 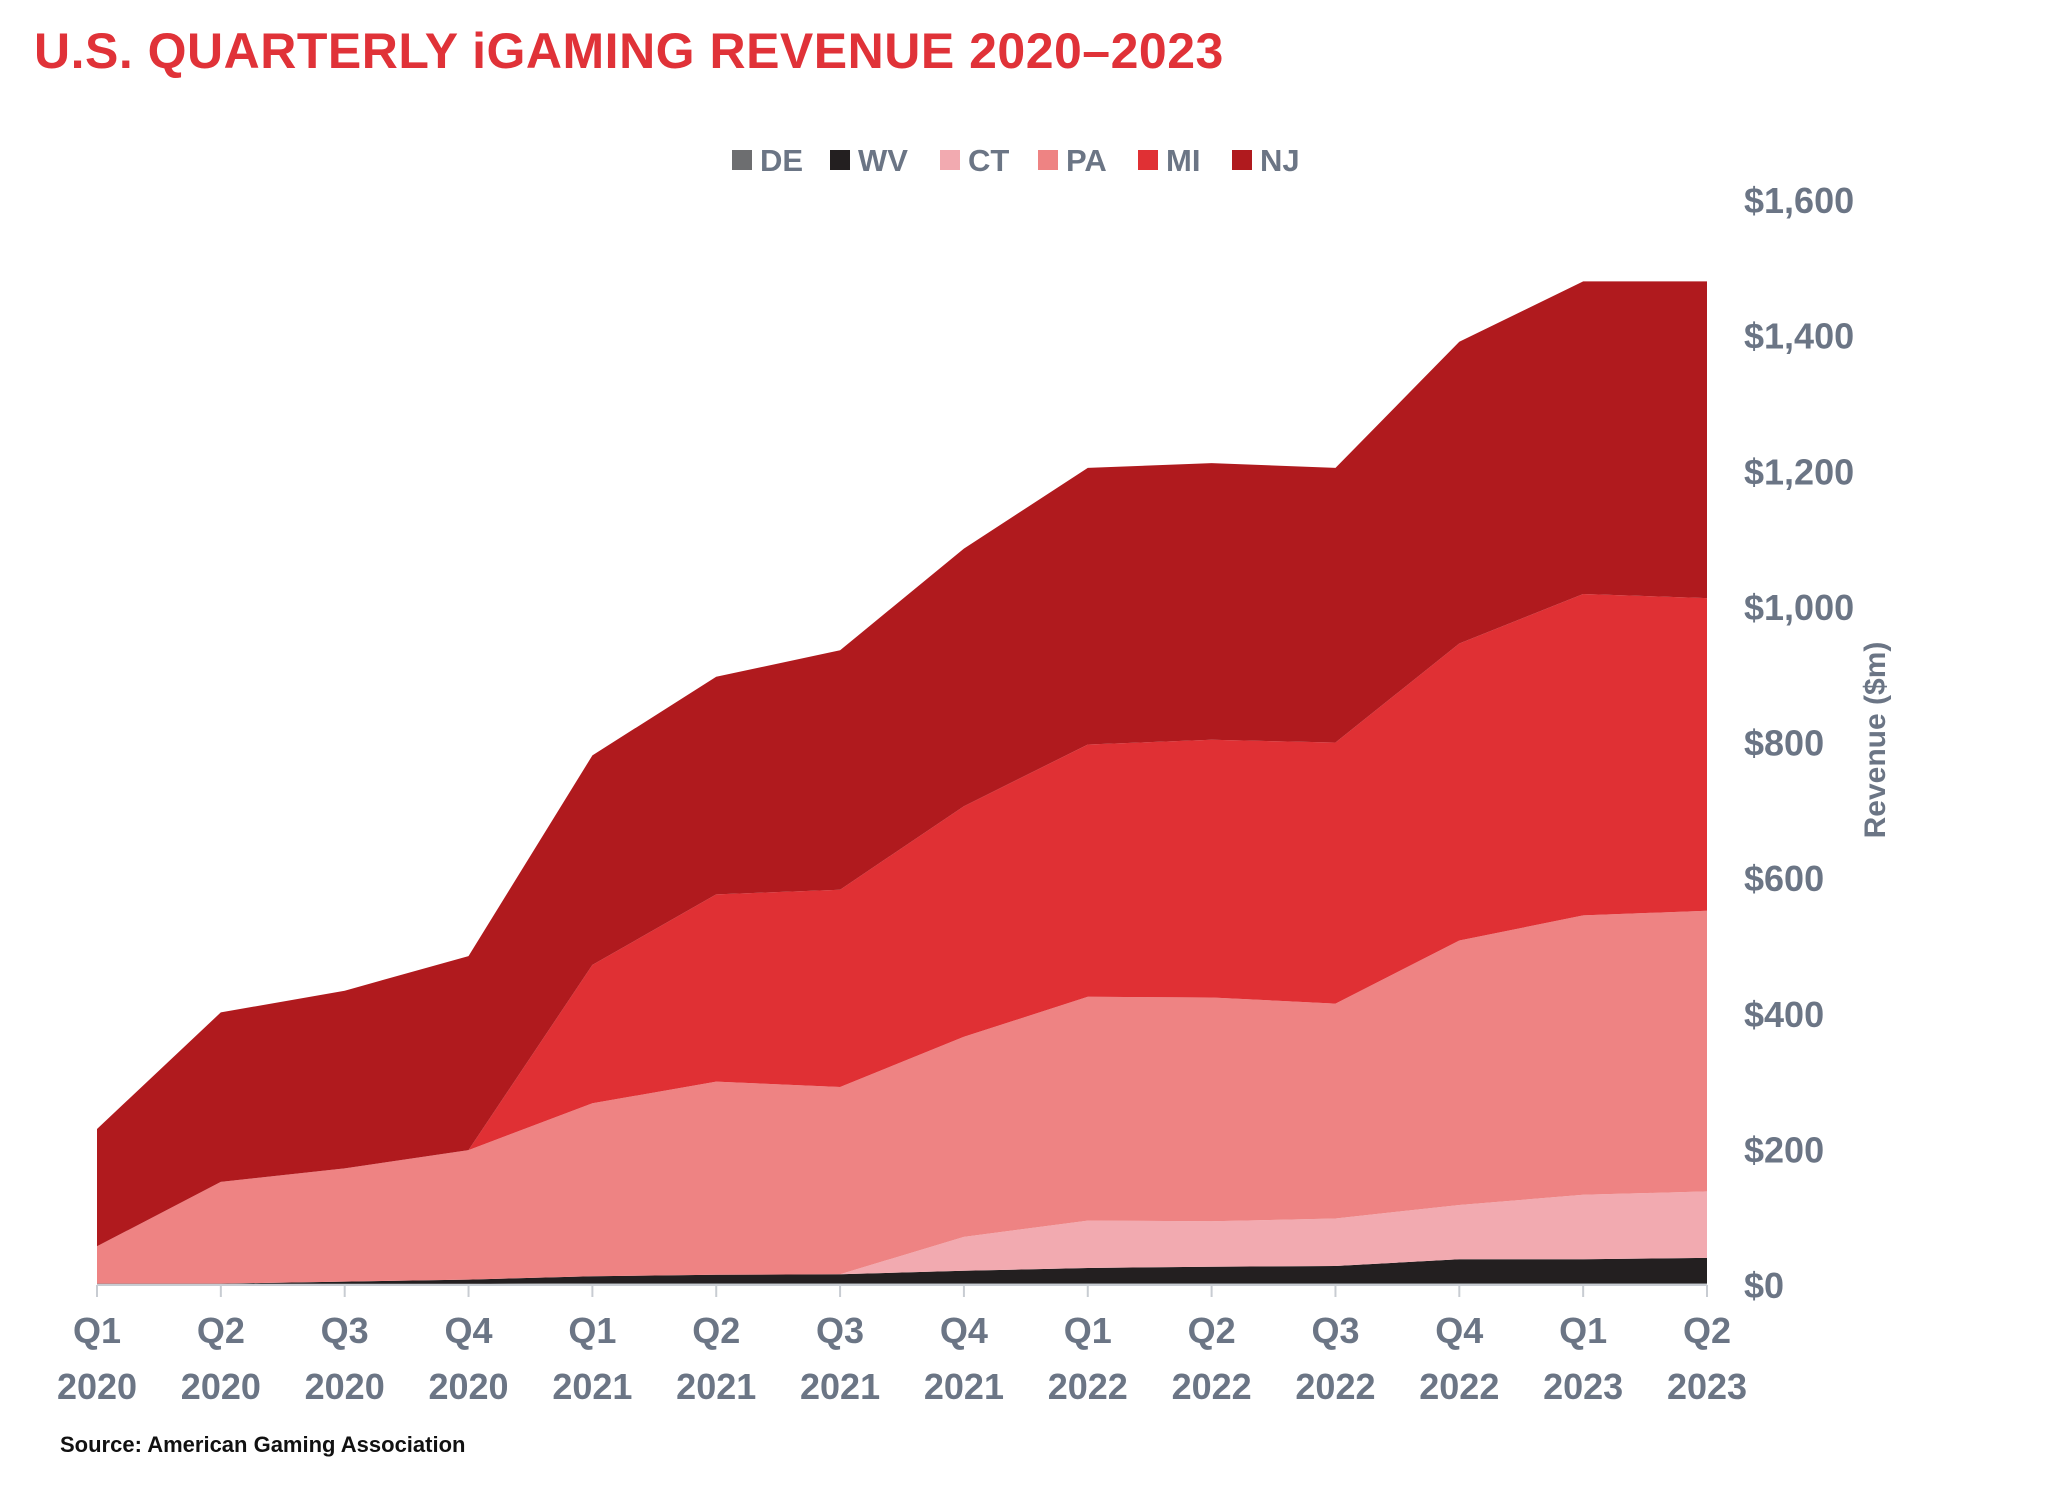 What do you see at coordinates (592, 1358) in the screenshot?
I see `x-tick-label: Q1 2021` at bounding box center [592, 1358].